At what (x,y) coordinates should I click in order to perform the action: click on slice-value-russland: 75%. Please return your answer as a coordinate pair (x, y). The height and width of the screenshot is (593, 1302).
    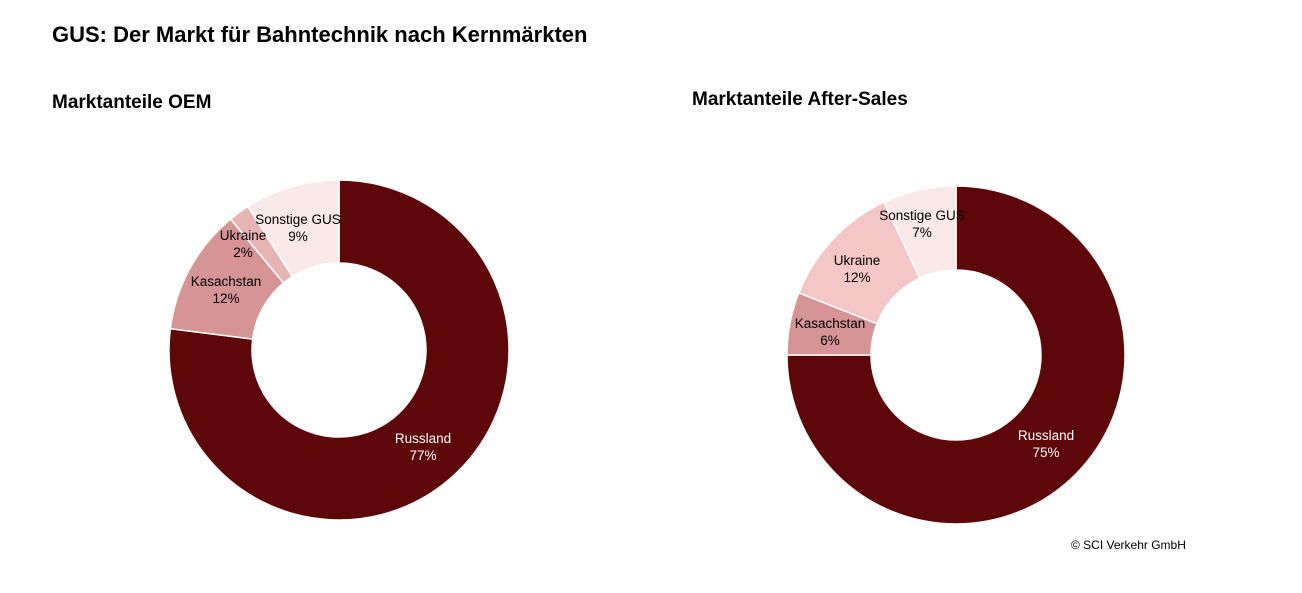
    Looking at the image, I should click on (1045, 452).